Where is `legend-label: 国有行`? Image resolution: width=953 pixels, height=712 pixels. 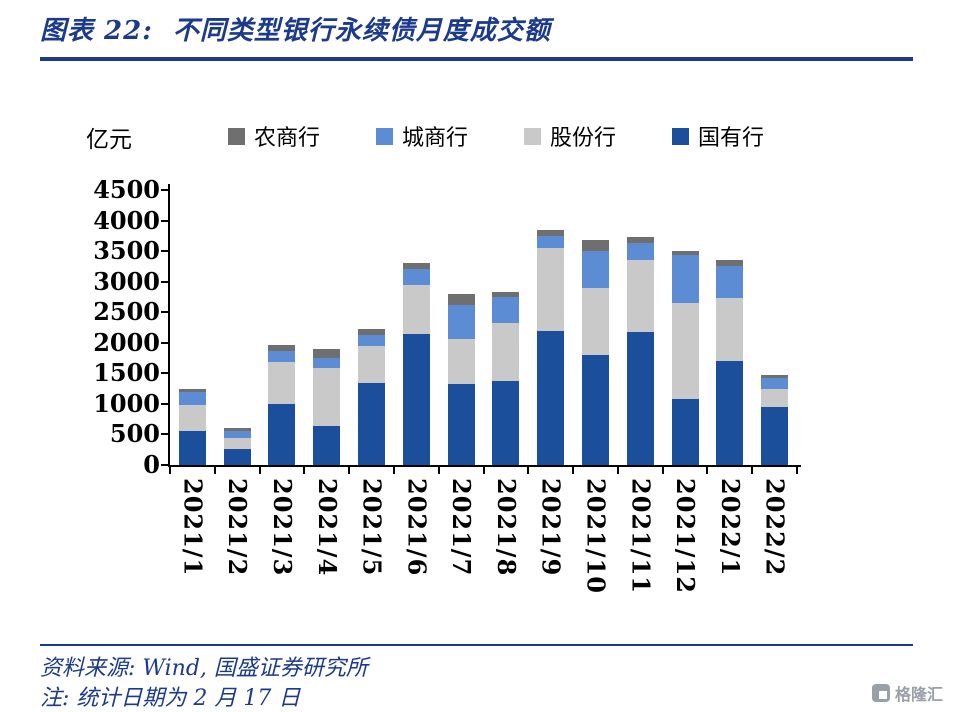
legend-label: 国有行 is located at coordinates (731, 138).